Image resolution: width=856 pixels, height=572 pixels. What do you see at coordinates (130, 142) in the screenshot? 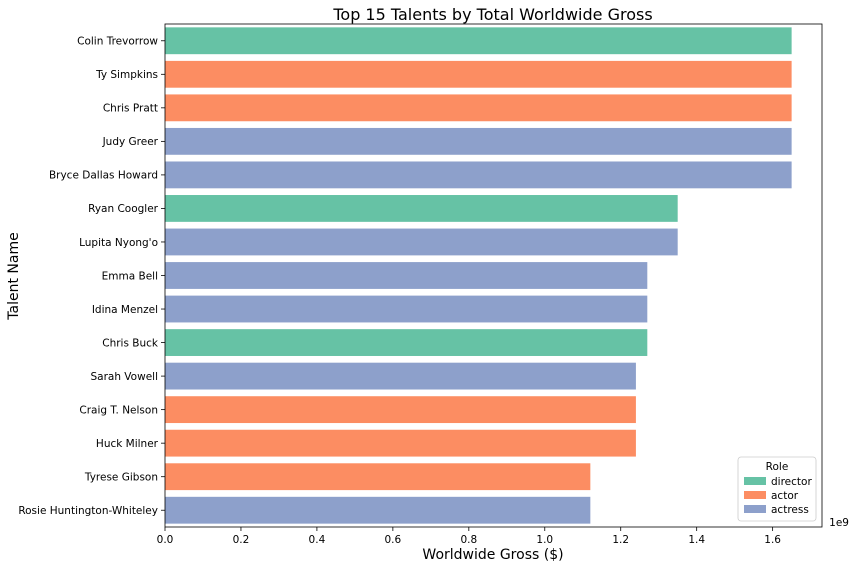
I see `y-tick-label: Judy Greer` at bounding box center [130, 142].